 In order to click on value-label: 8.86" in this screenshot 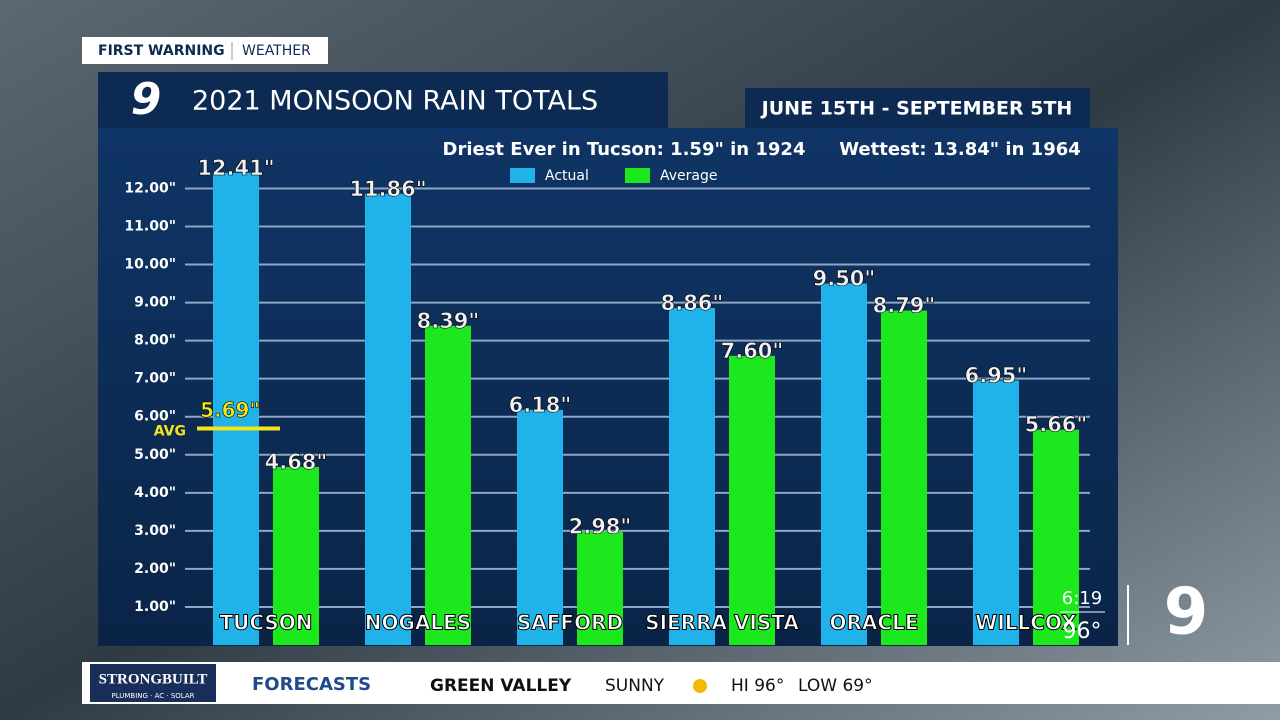, I will do `click(692, 303)`.